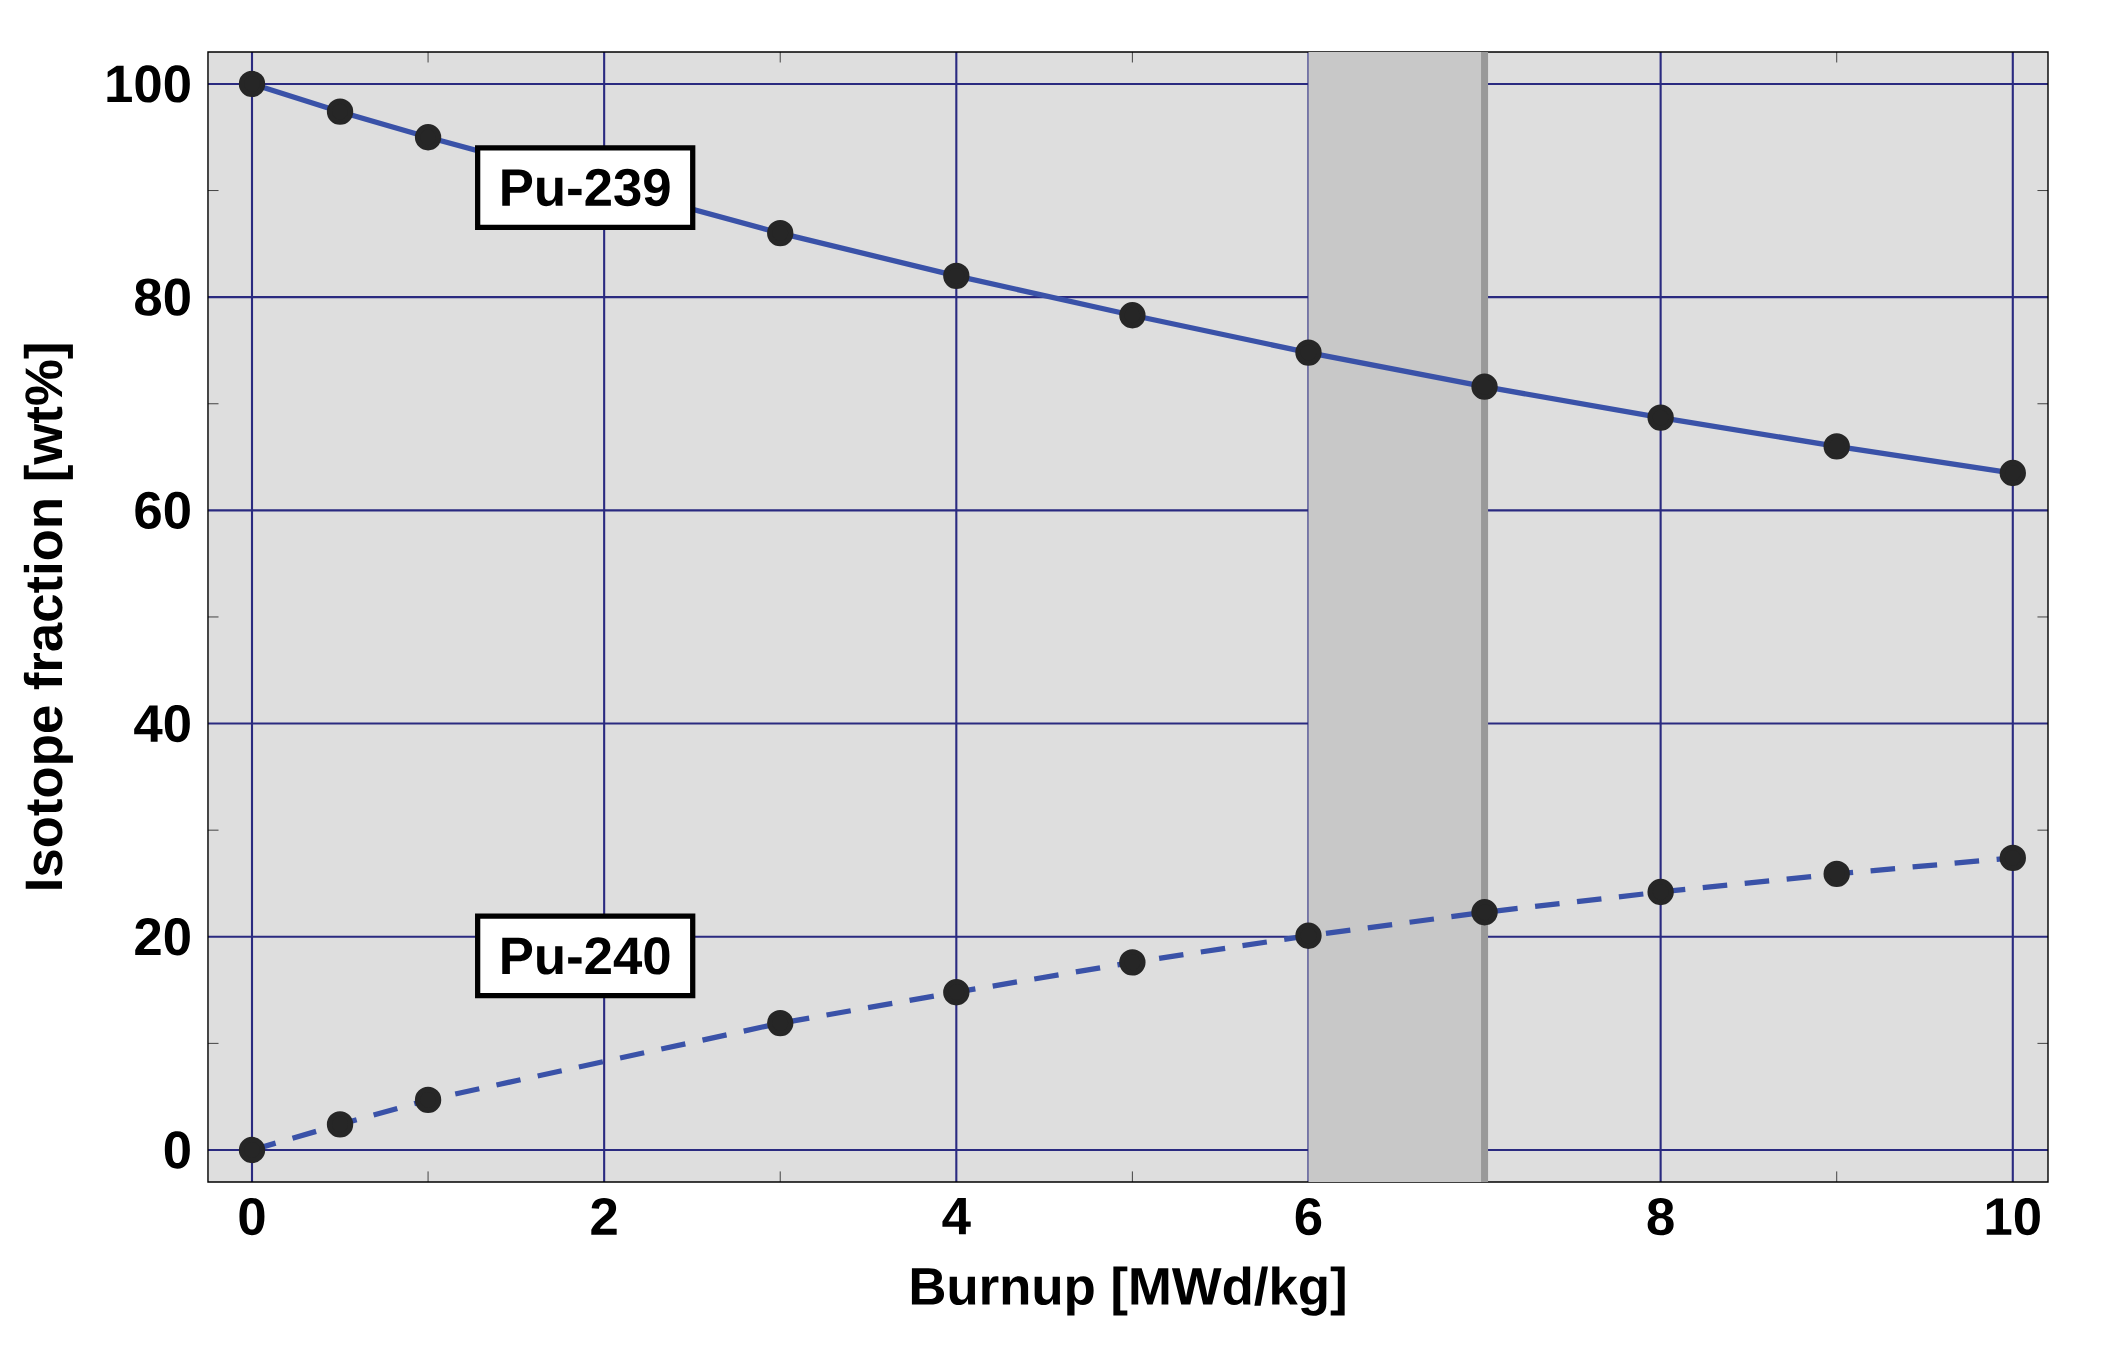 This screenshot has width=2110, height=1355. I want to click on series-label: Pu-239, so click(586, 187).